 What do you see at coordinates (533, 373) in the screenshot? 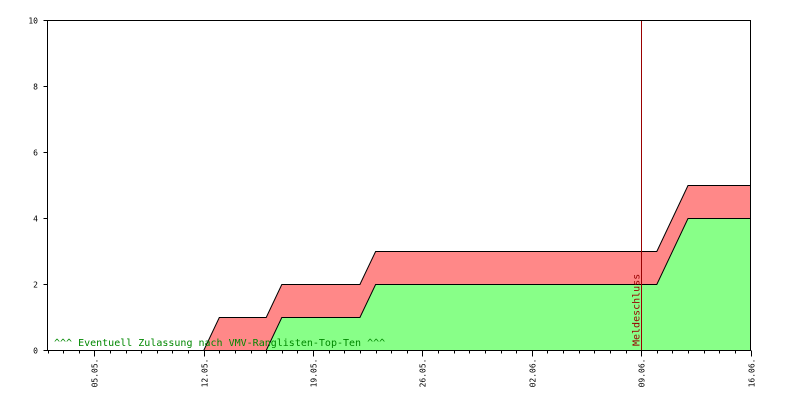
I see `x-tick-label: 02.06.` at bounding box center [533, 373].